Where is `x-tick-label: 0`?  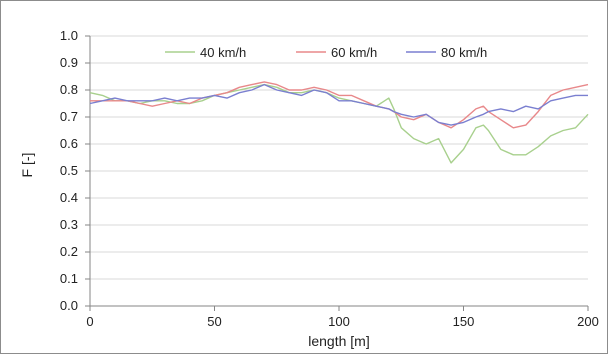
x-tick-label: 0 is located at coordinates (89, 321).